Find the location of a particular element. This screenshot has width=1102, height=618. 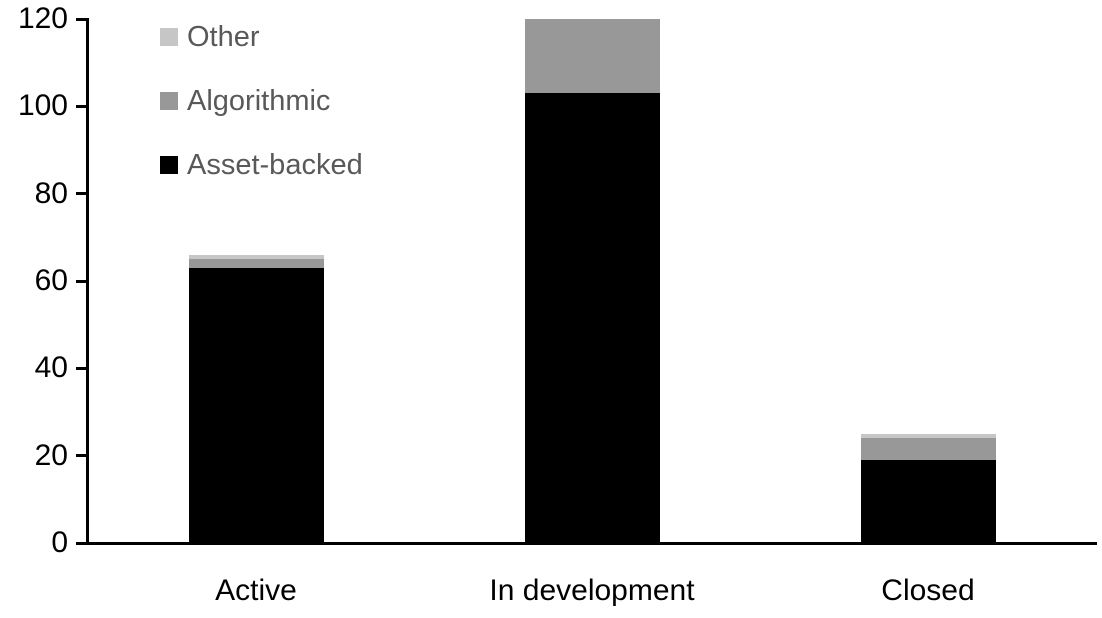

bar-segment-asset-backed-in-development is located at coordinates (592, 318).